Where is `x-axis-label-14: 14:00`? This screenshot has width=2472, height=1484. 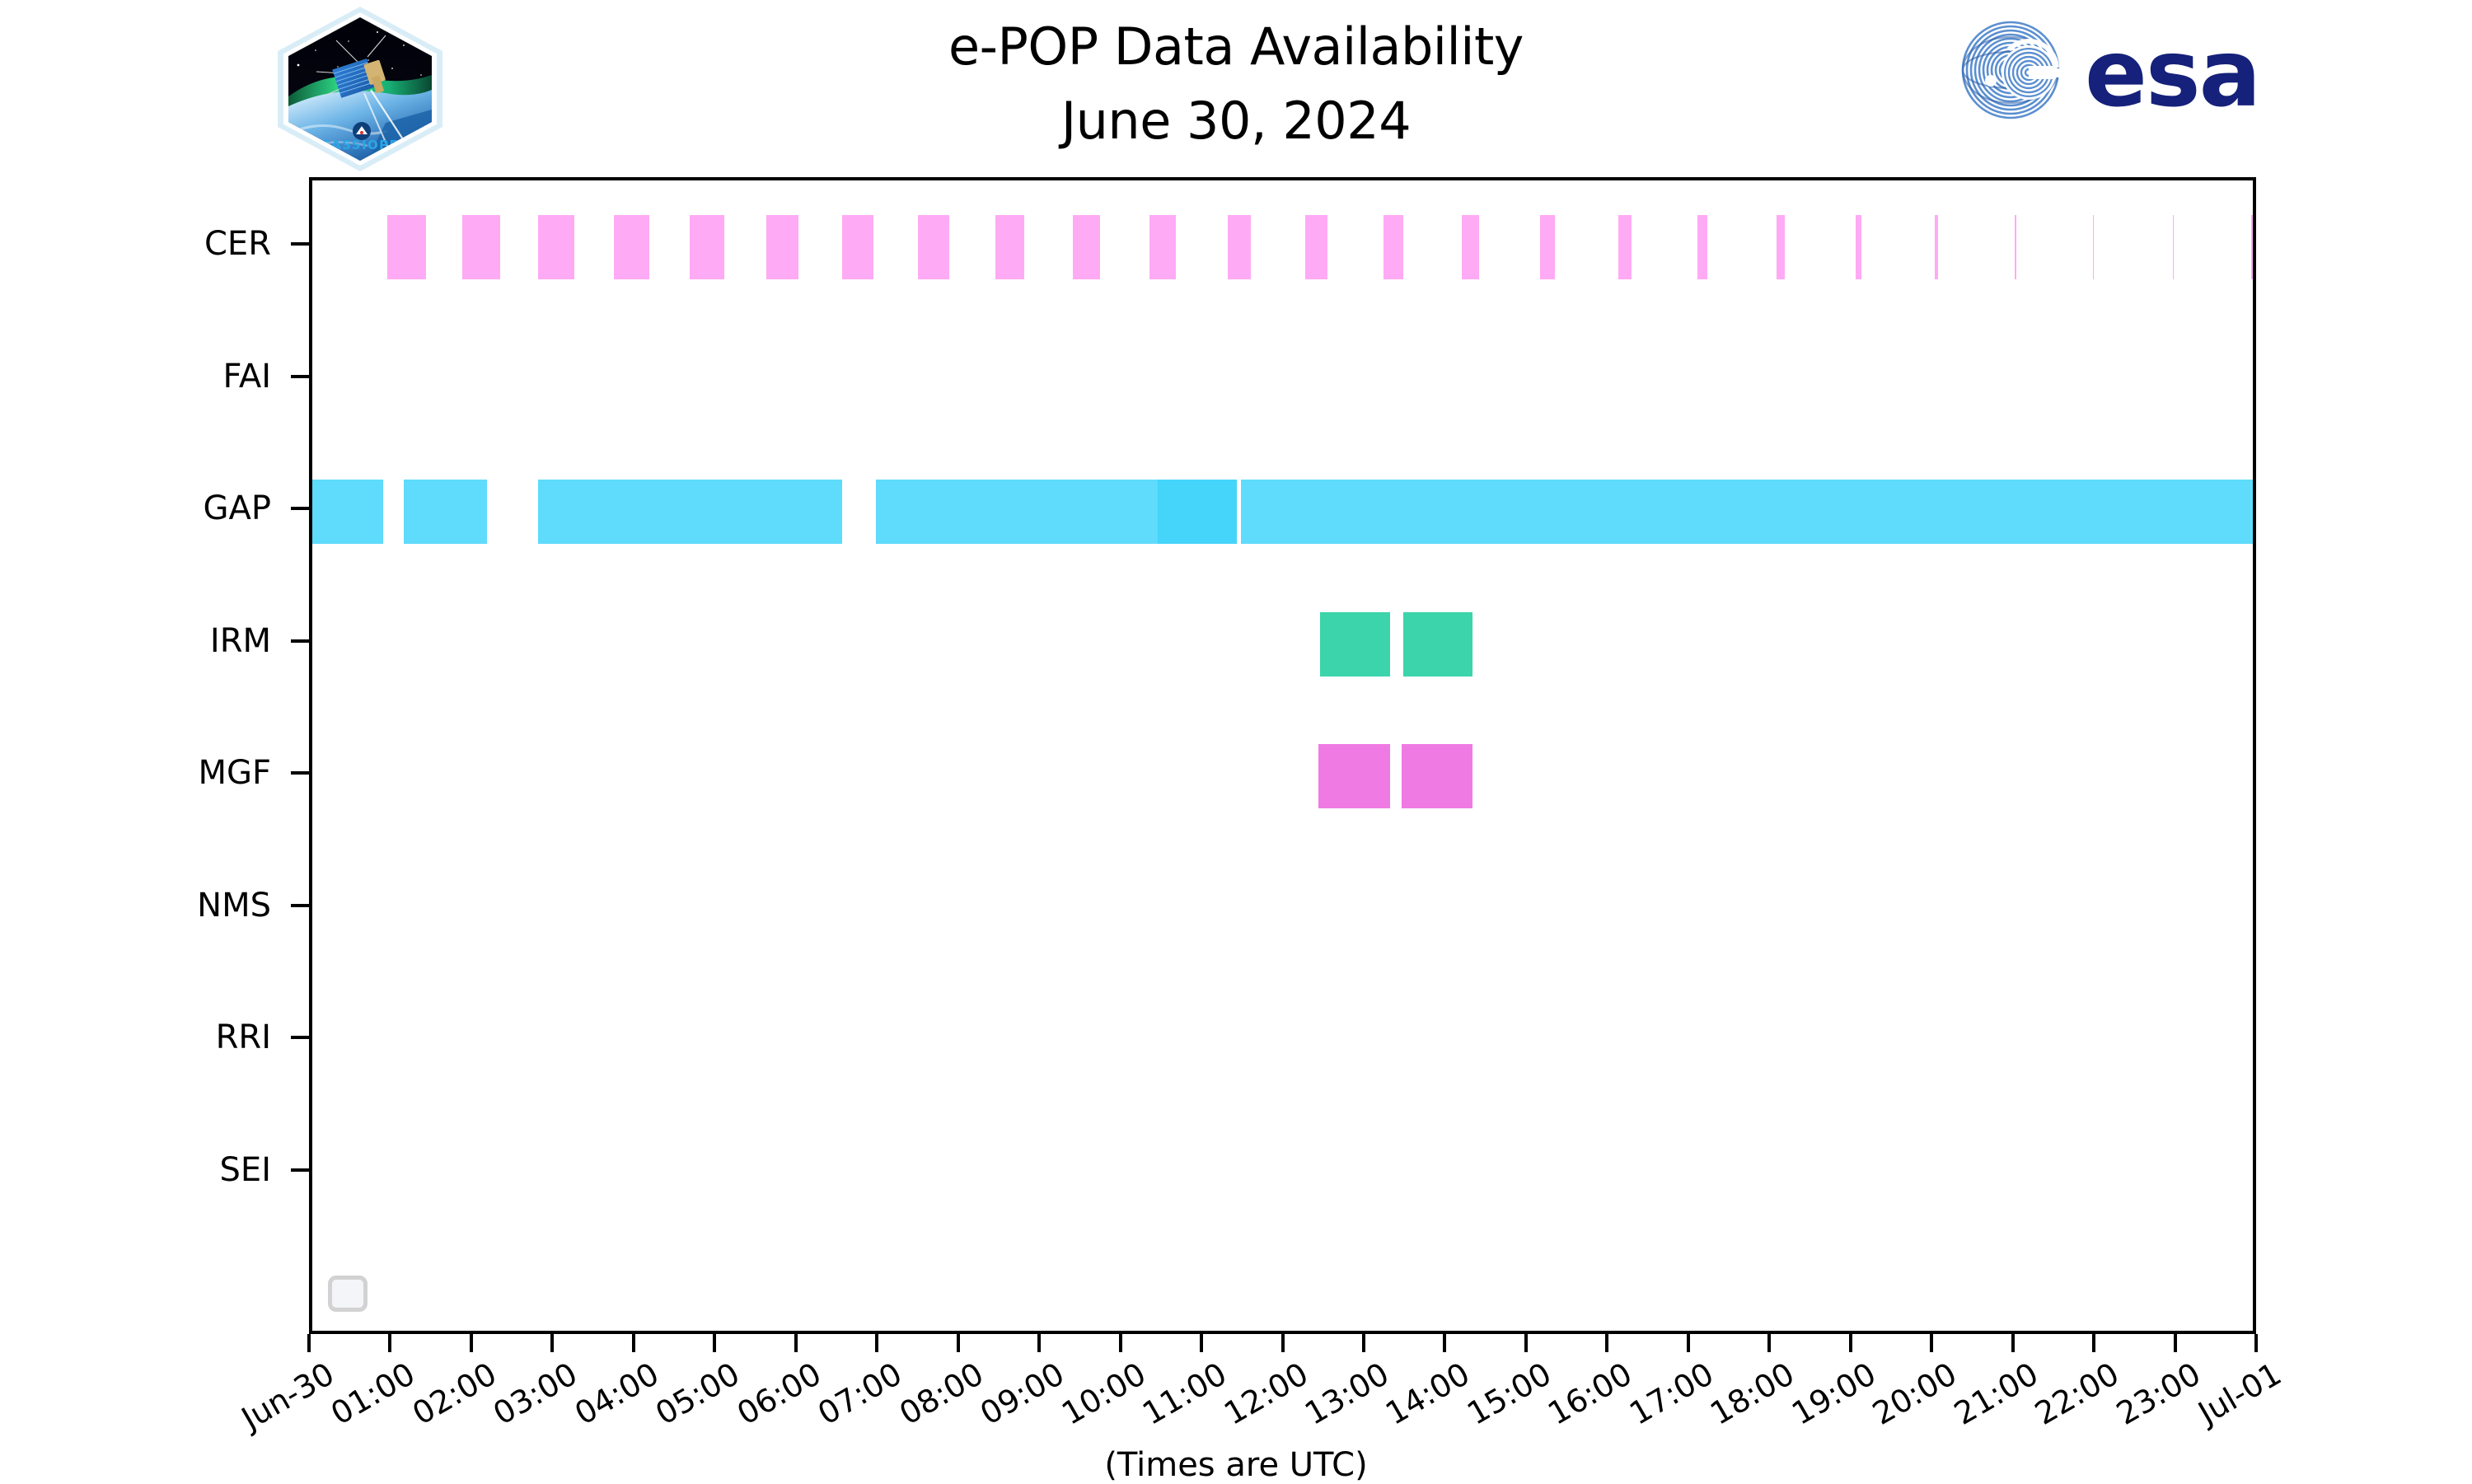
x-axis-label-14: 14:00 is located at coordinates (1428, 1394).